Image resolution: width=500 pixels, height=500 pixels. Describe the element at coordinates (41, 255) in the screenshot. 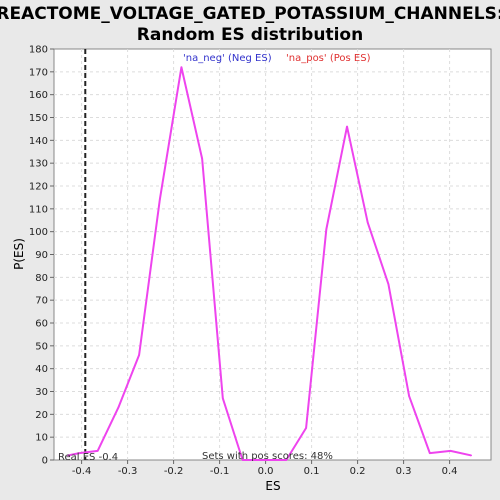

I see `y-tick-label: 90` at that location.